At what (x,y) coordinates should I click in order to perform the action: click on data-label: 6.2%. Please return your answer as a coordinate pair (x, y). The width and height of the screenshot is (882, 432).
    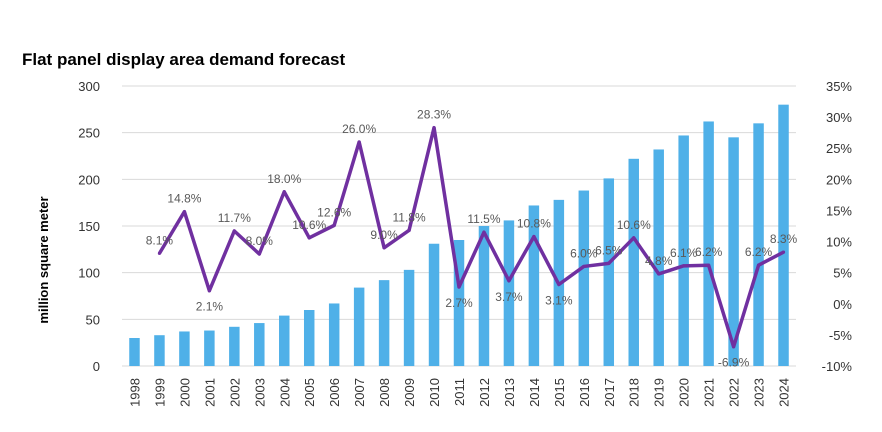
    Looking at the image, I should click on (709, 252).